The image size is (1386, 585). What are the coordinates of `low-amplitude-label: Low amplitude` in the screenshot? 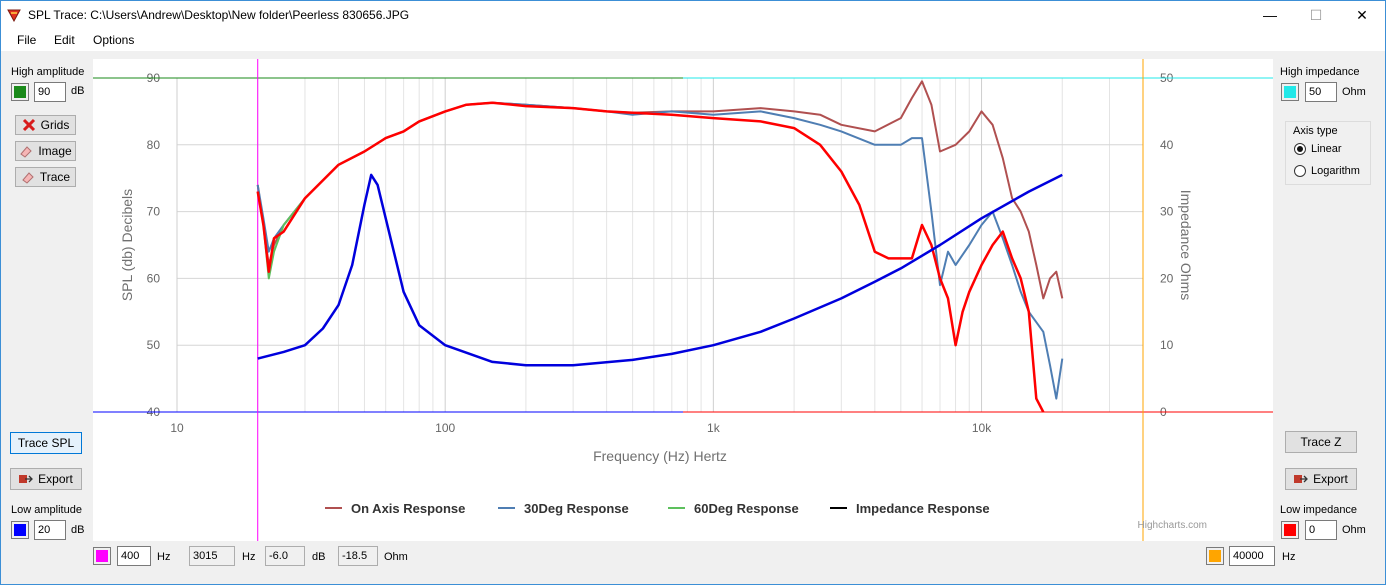 It's located at (46, 510).